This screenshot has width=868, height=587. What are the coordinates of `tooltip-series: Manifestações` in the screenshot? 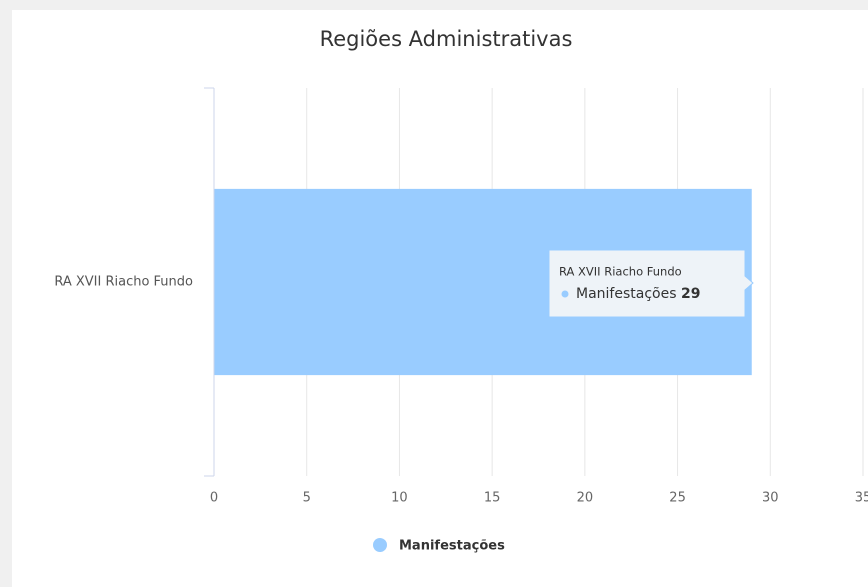 It's located at (626, 294).